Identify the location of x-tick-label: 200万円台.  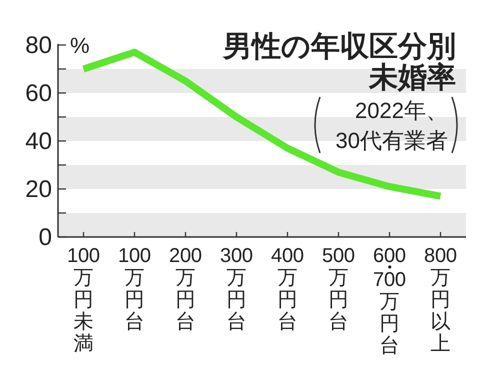
(185, 289).